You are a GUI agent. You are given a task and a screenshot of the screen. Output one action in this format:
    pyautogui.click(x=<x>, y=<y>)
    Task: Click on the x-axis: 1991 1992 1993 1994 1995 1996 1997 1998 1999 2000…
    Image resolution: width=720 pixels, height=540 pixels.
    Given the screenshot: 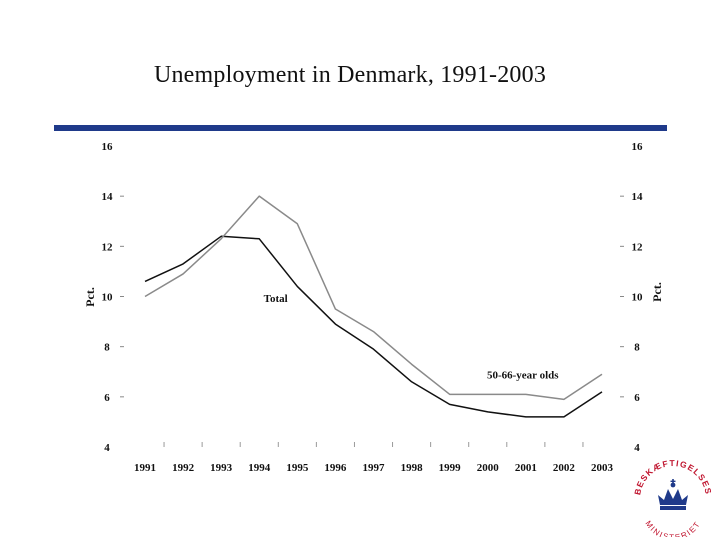 What is the action you would take?
    pyautogui.click(x=374, y=458)
    